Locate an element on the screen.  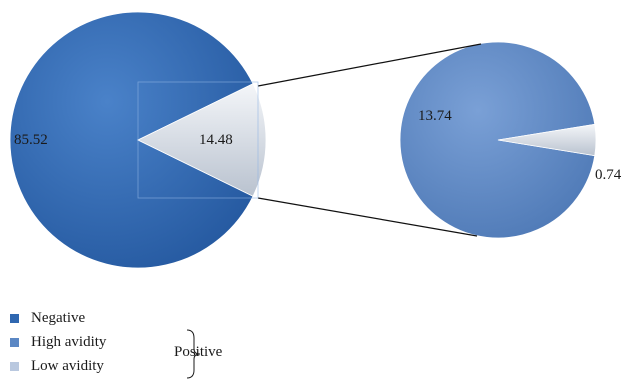
legend-item-low-avidity: Low avidity is located at coordinates (58, 366).